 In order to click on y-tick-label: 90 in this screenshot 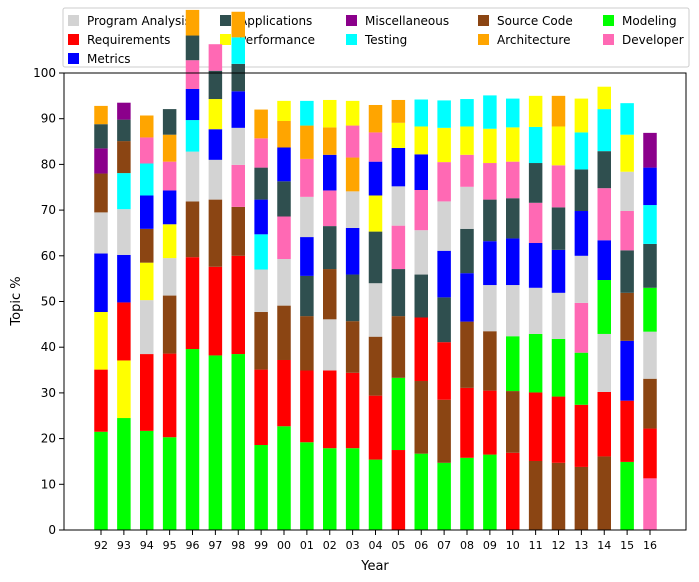, I will do `click(48, 119)`.